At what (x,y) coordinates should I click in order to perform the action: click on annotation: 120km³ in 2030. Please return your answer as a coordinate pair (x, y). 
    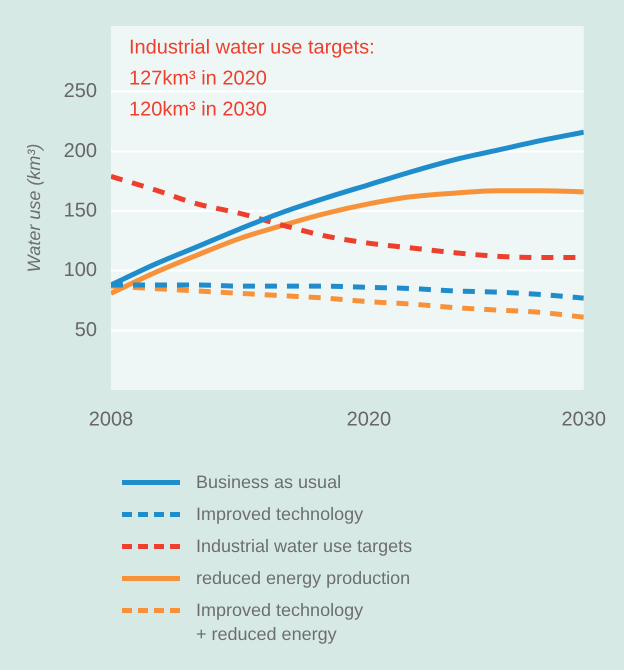
    Looking at the image, I should click on (197, 109).